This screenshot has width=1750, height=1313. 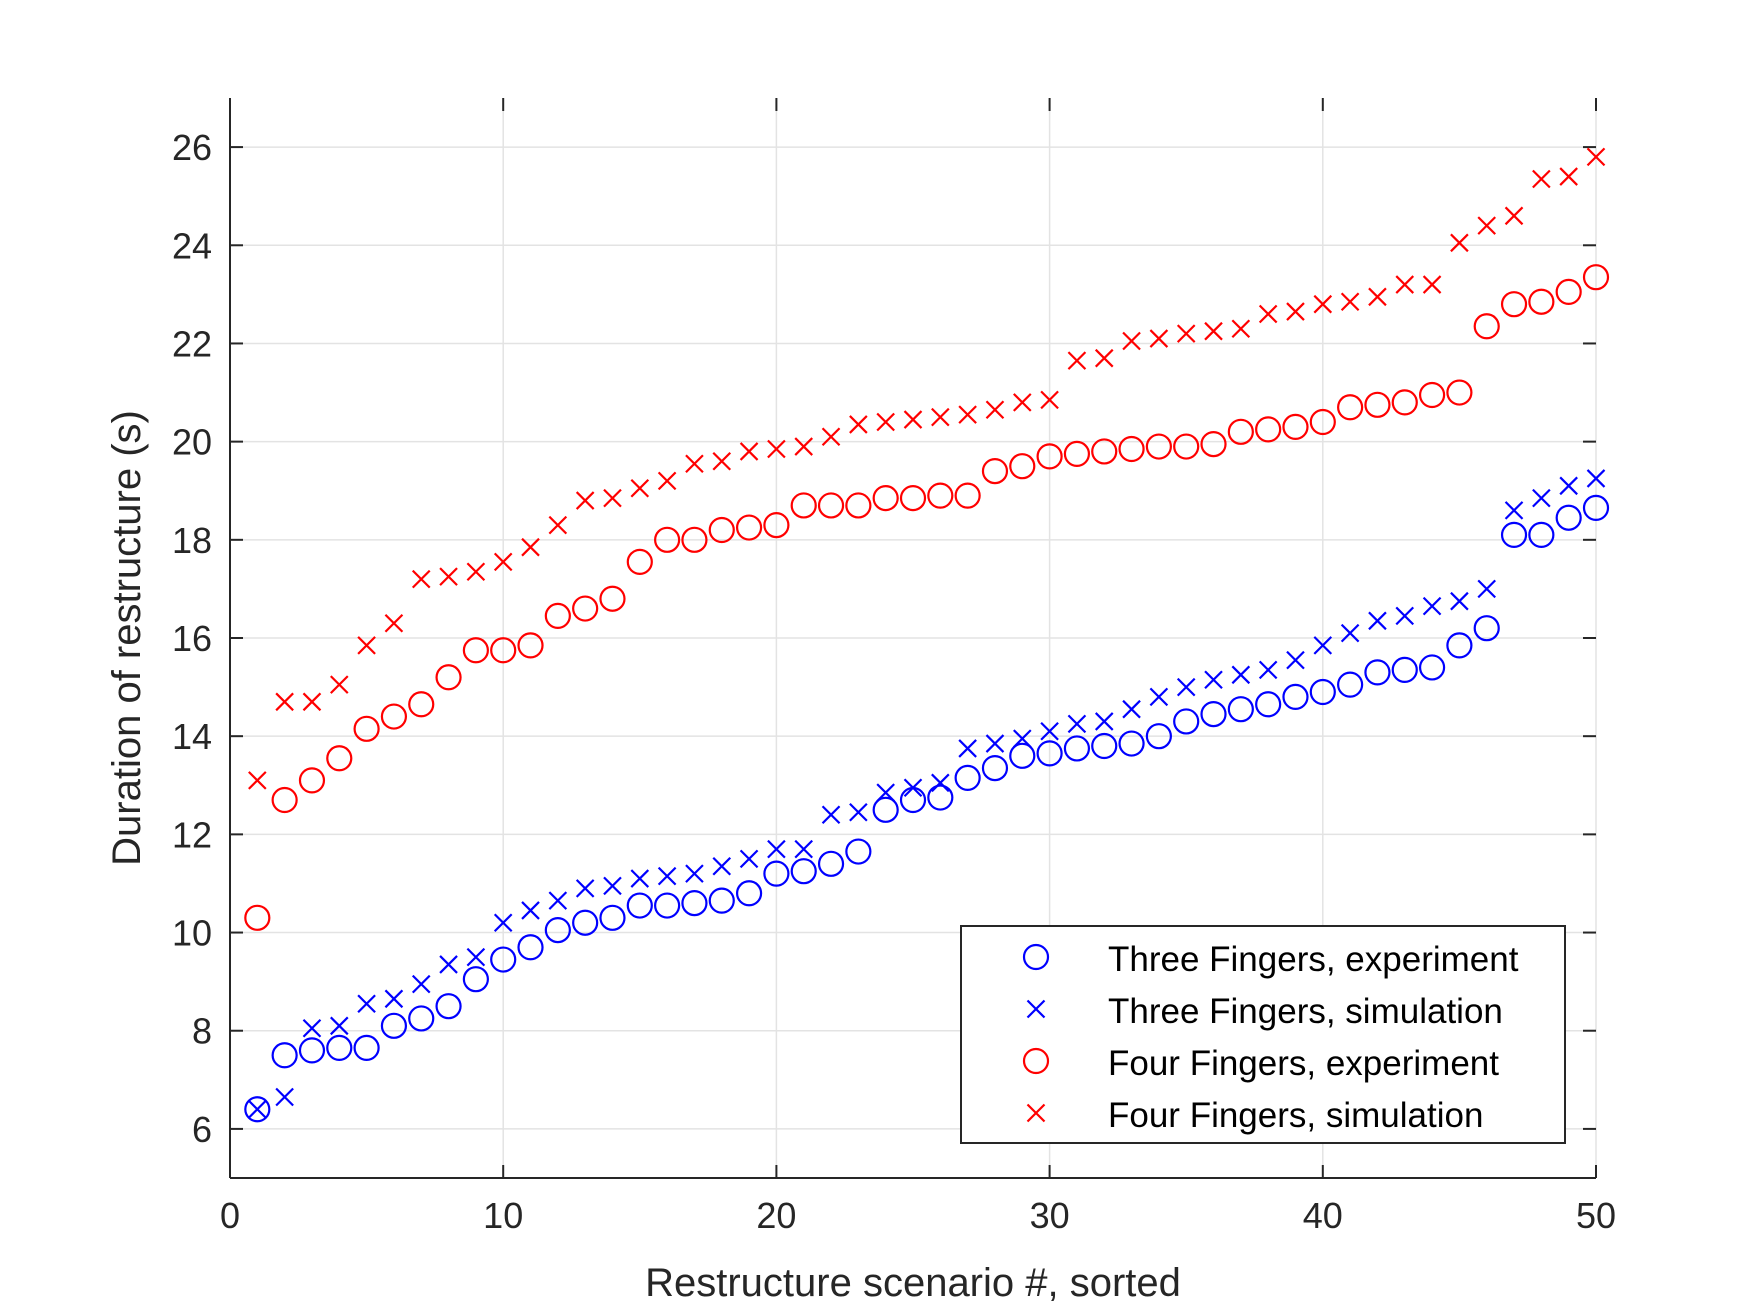 What do you see at coordinates (503, 1215) in the screenshot?
I see `x-tick-label: 10` at bounding box center [503, 1215].